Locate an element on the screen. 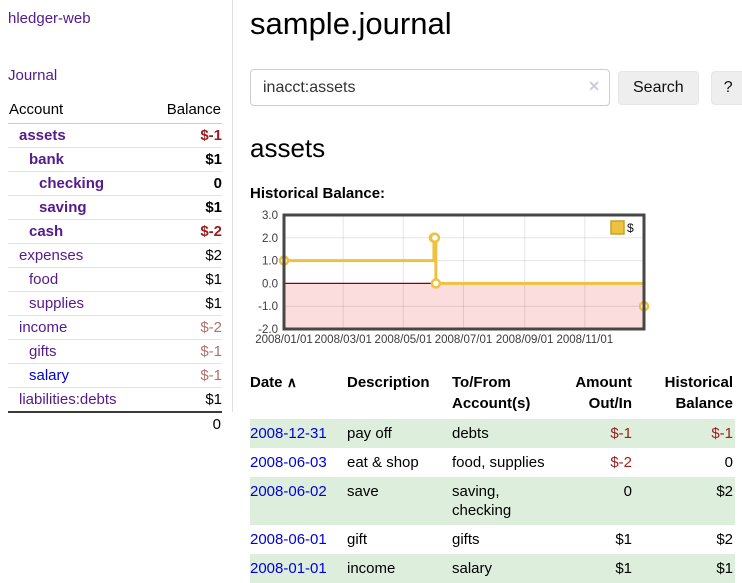 The height and width of the screenshot is (583, 742). y-axis-tick-label: -2.0 is located at coordinates (268, 330).